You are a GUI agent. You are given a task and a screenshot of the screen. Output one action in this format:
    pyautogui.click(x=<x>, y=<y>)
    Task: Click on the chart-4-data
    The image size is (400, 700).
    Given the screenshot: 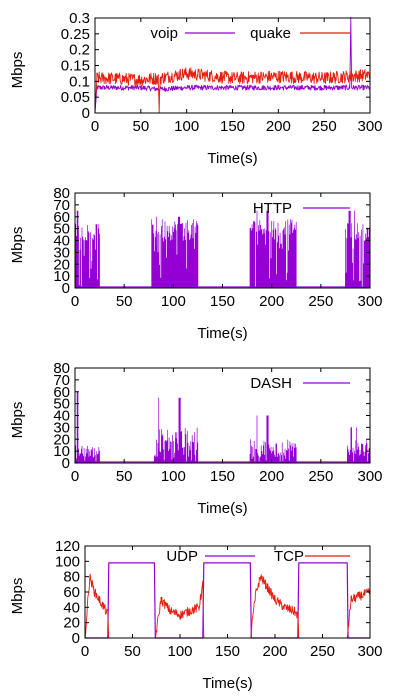 What is the action you would take?
    pyautogui.click(x=227, y=600)
    